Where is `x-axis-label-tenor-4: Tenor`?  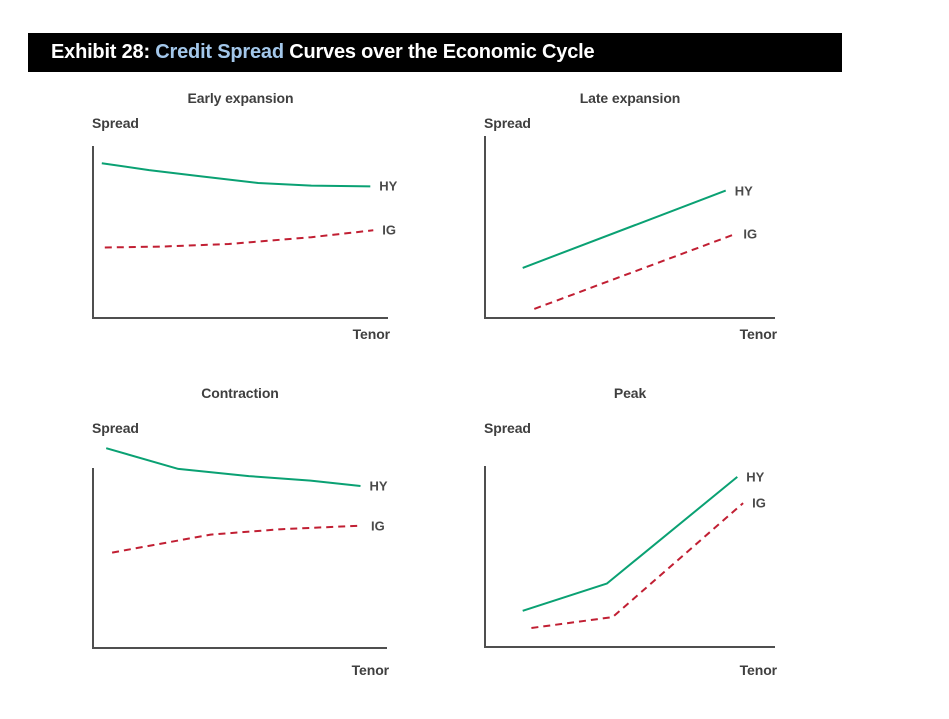 x-axis-label-tenor-4: Tenor is located at coordinates (758, 670).